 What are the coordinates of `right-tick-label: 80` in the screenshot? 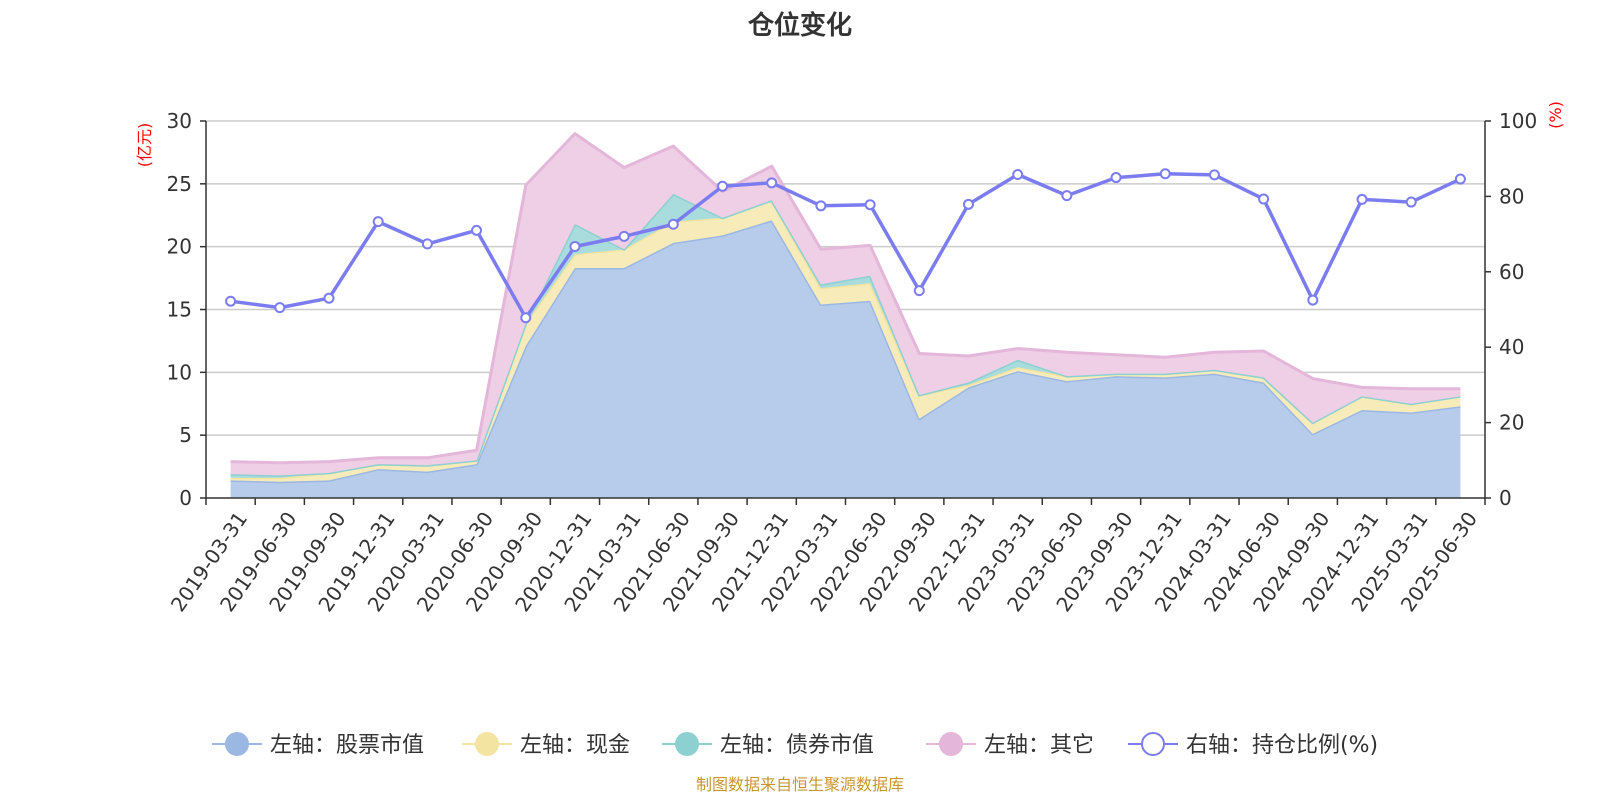 It's located at (1511, 196).